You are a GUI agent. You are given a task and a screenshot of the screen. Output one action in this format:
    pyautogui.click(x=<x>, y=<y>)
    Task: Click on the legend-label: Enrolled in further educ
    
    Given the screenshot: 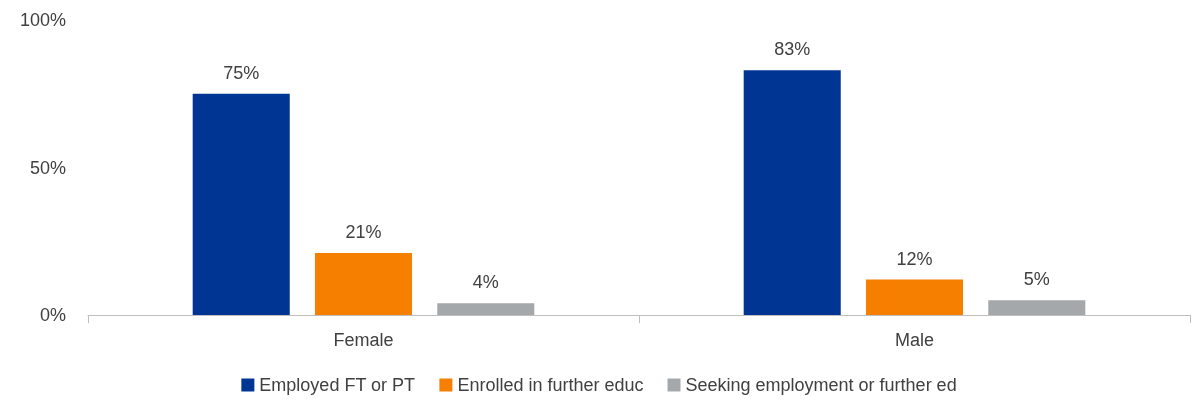 What is the action you would take?
    pyautogui.click(x=550, y=385)
    